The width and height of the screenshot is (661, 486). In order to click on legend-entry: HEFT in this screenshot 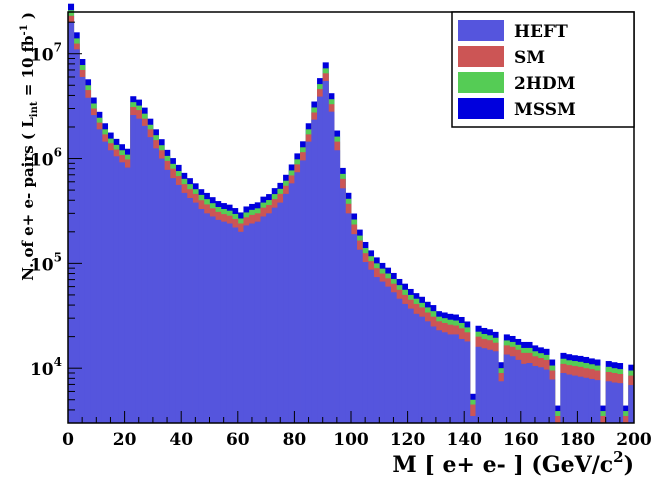, I will do `click(513, 31)`.